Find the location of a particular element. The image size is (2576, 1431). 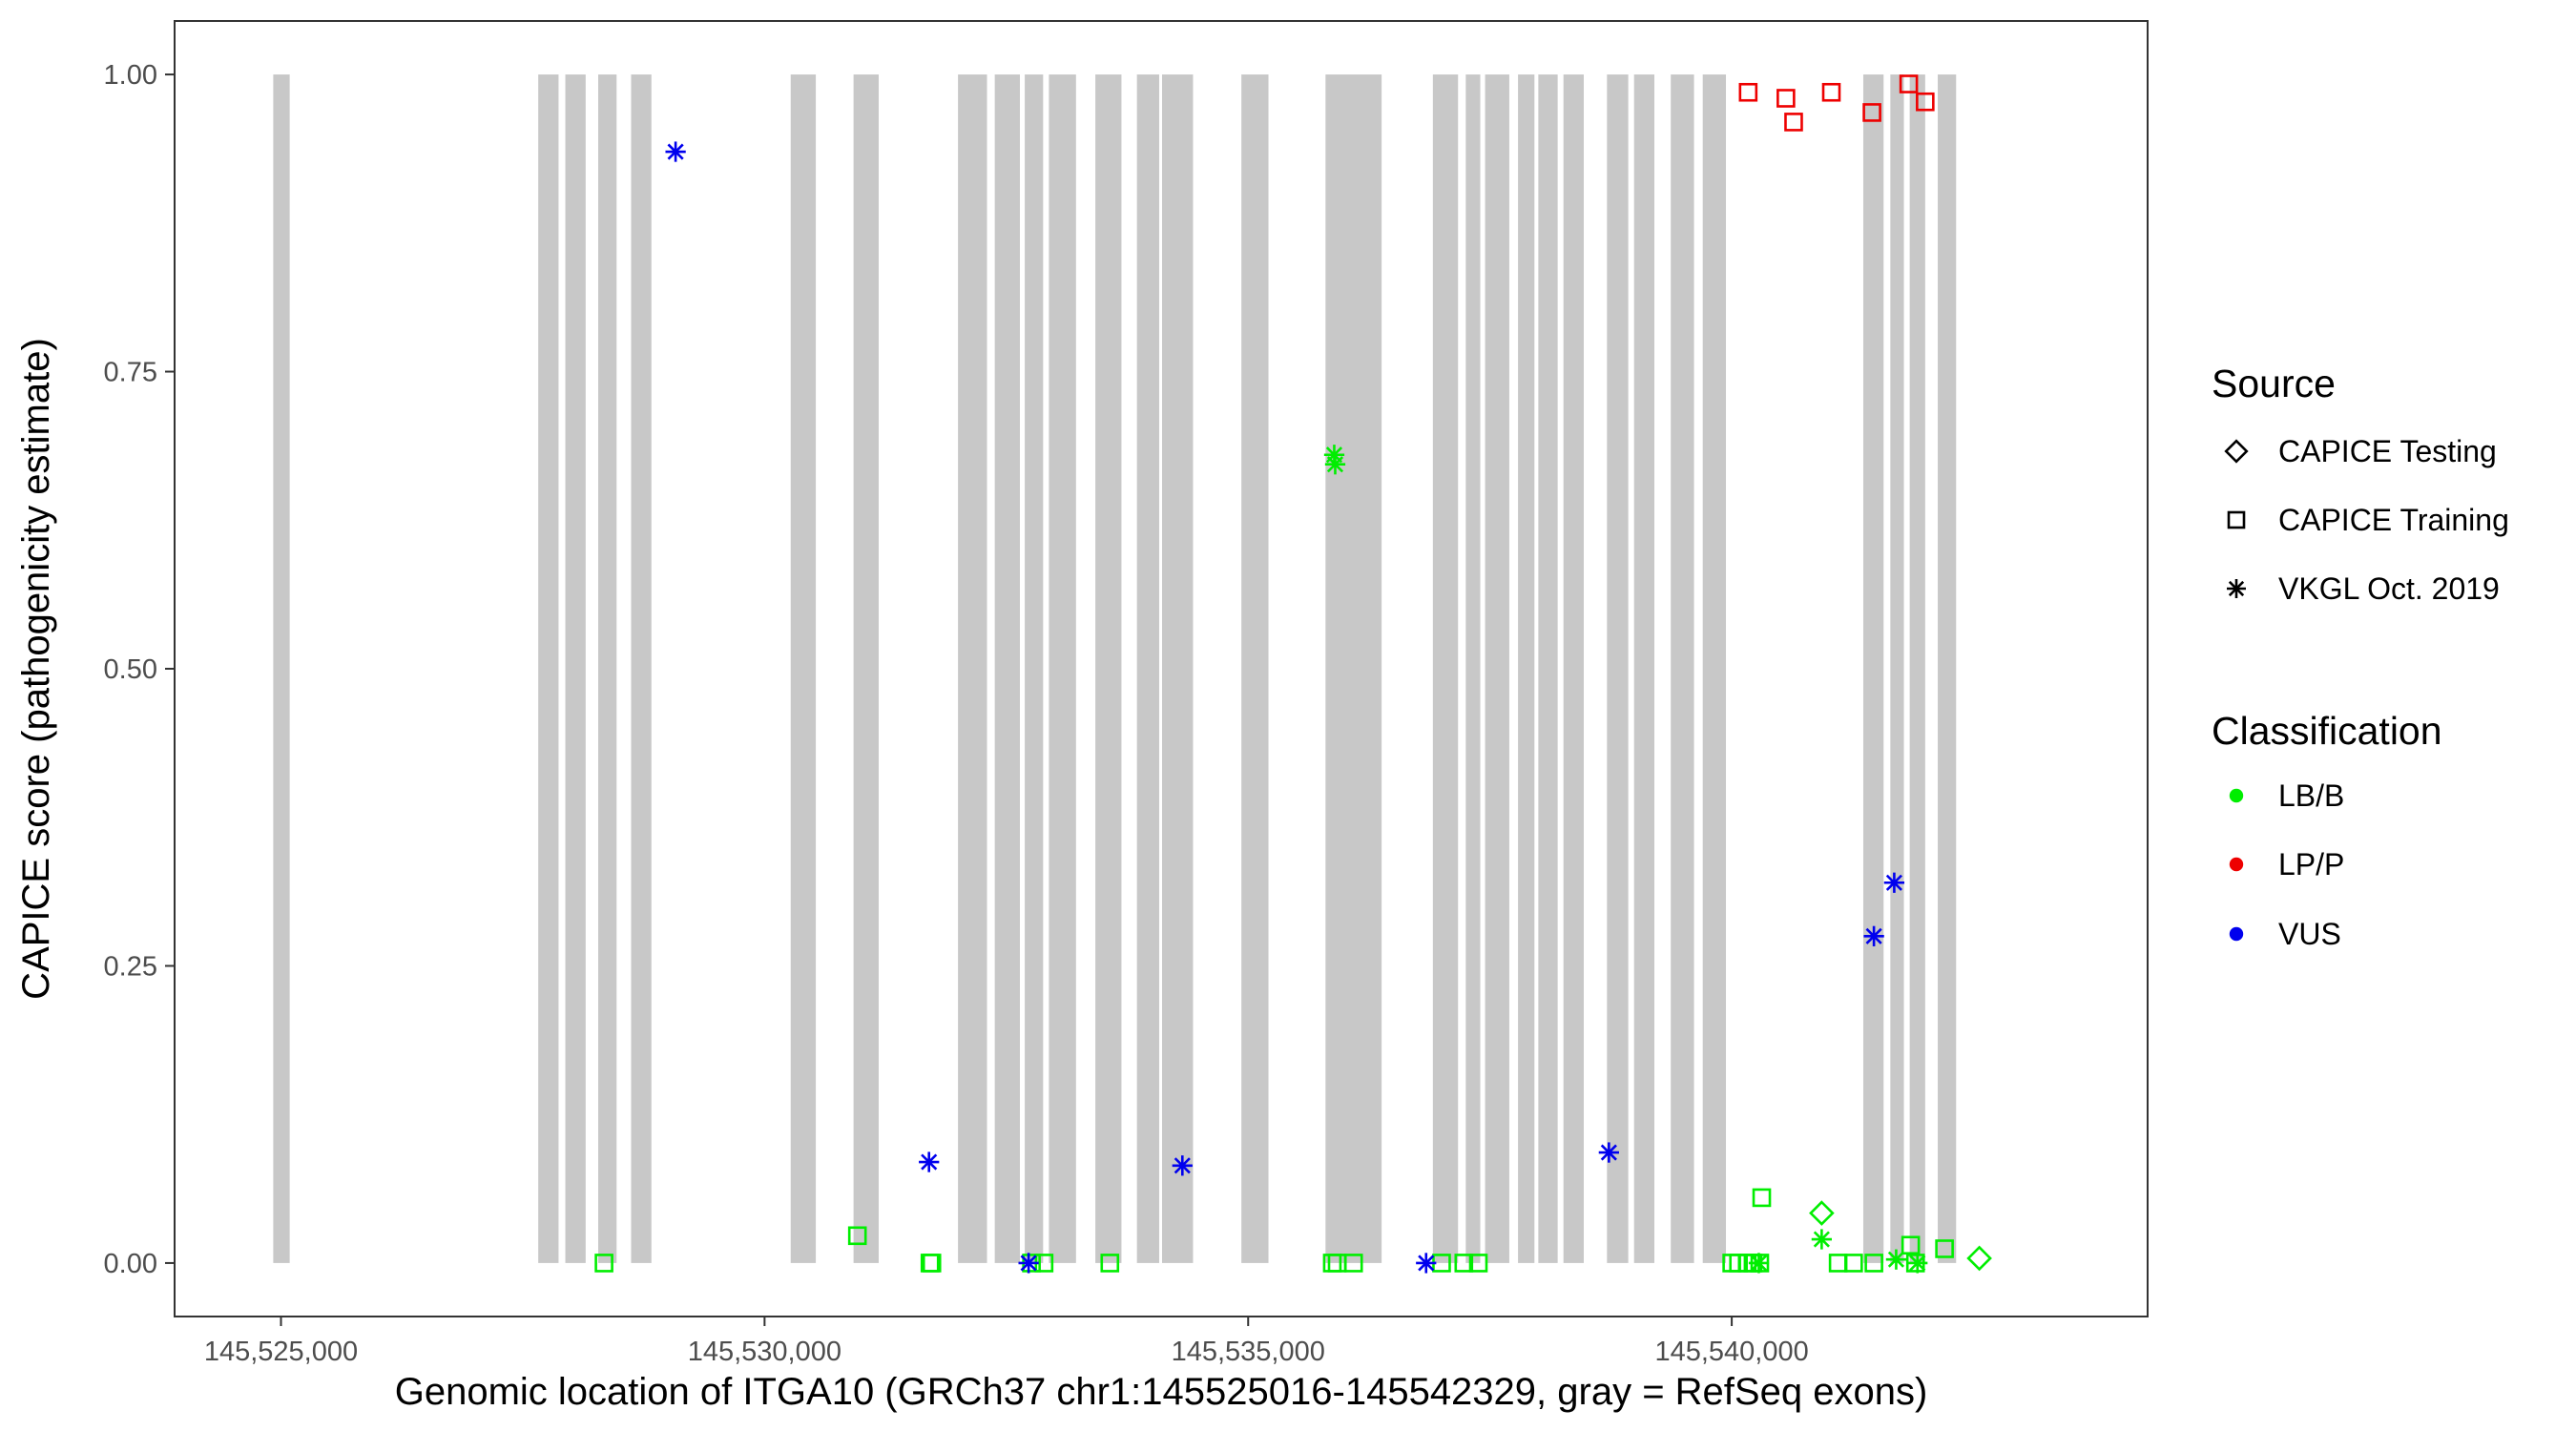

legend-key-diamond is located at coordinates (2236, 452).